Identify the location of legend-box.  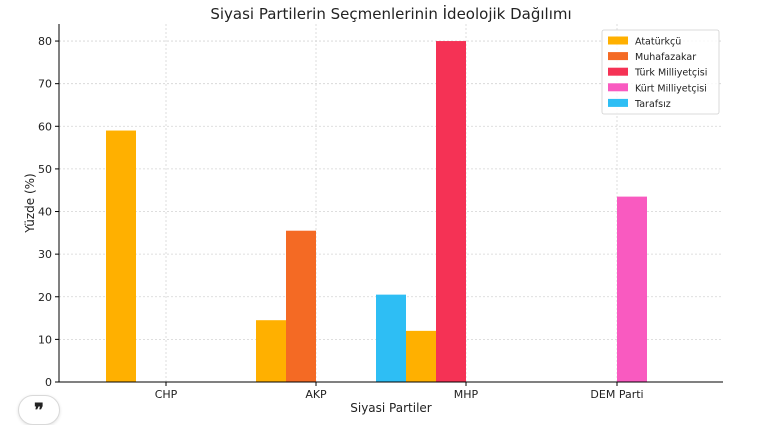
(660, 72).